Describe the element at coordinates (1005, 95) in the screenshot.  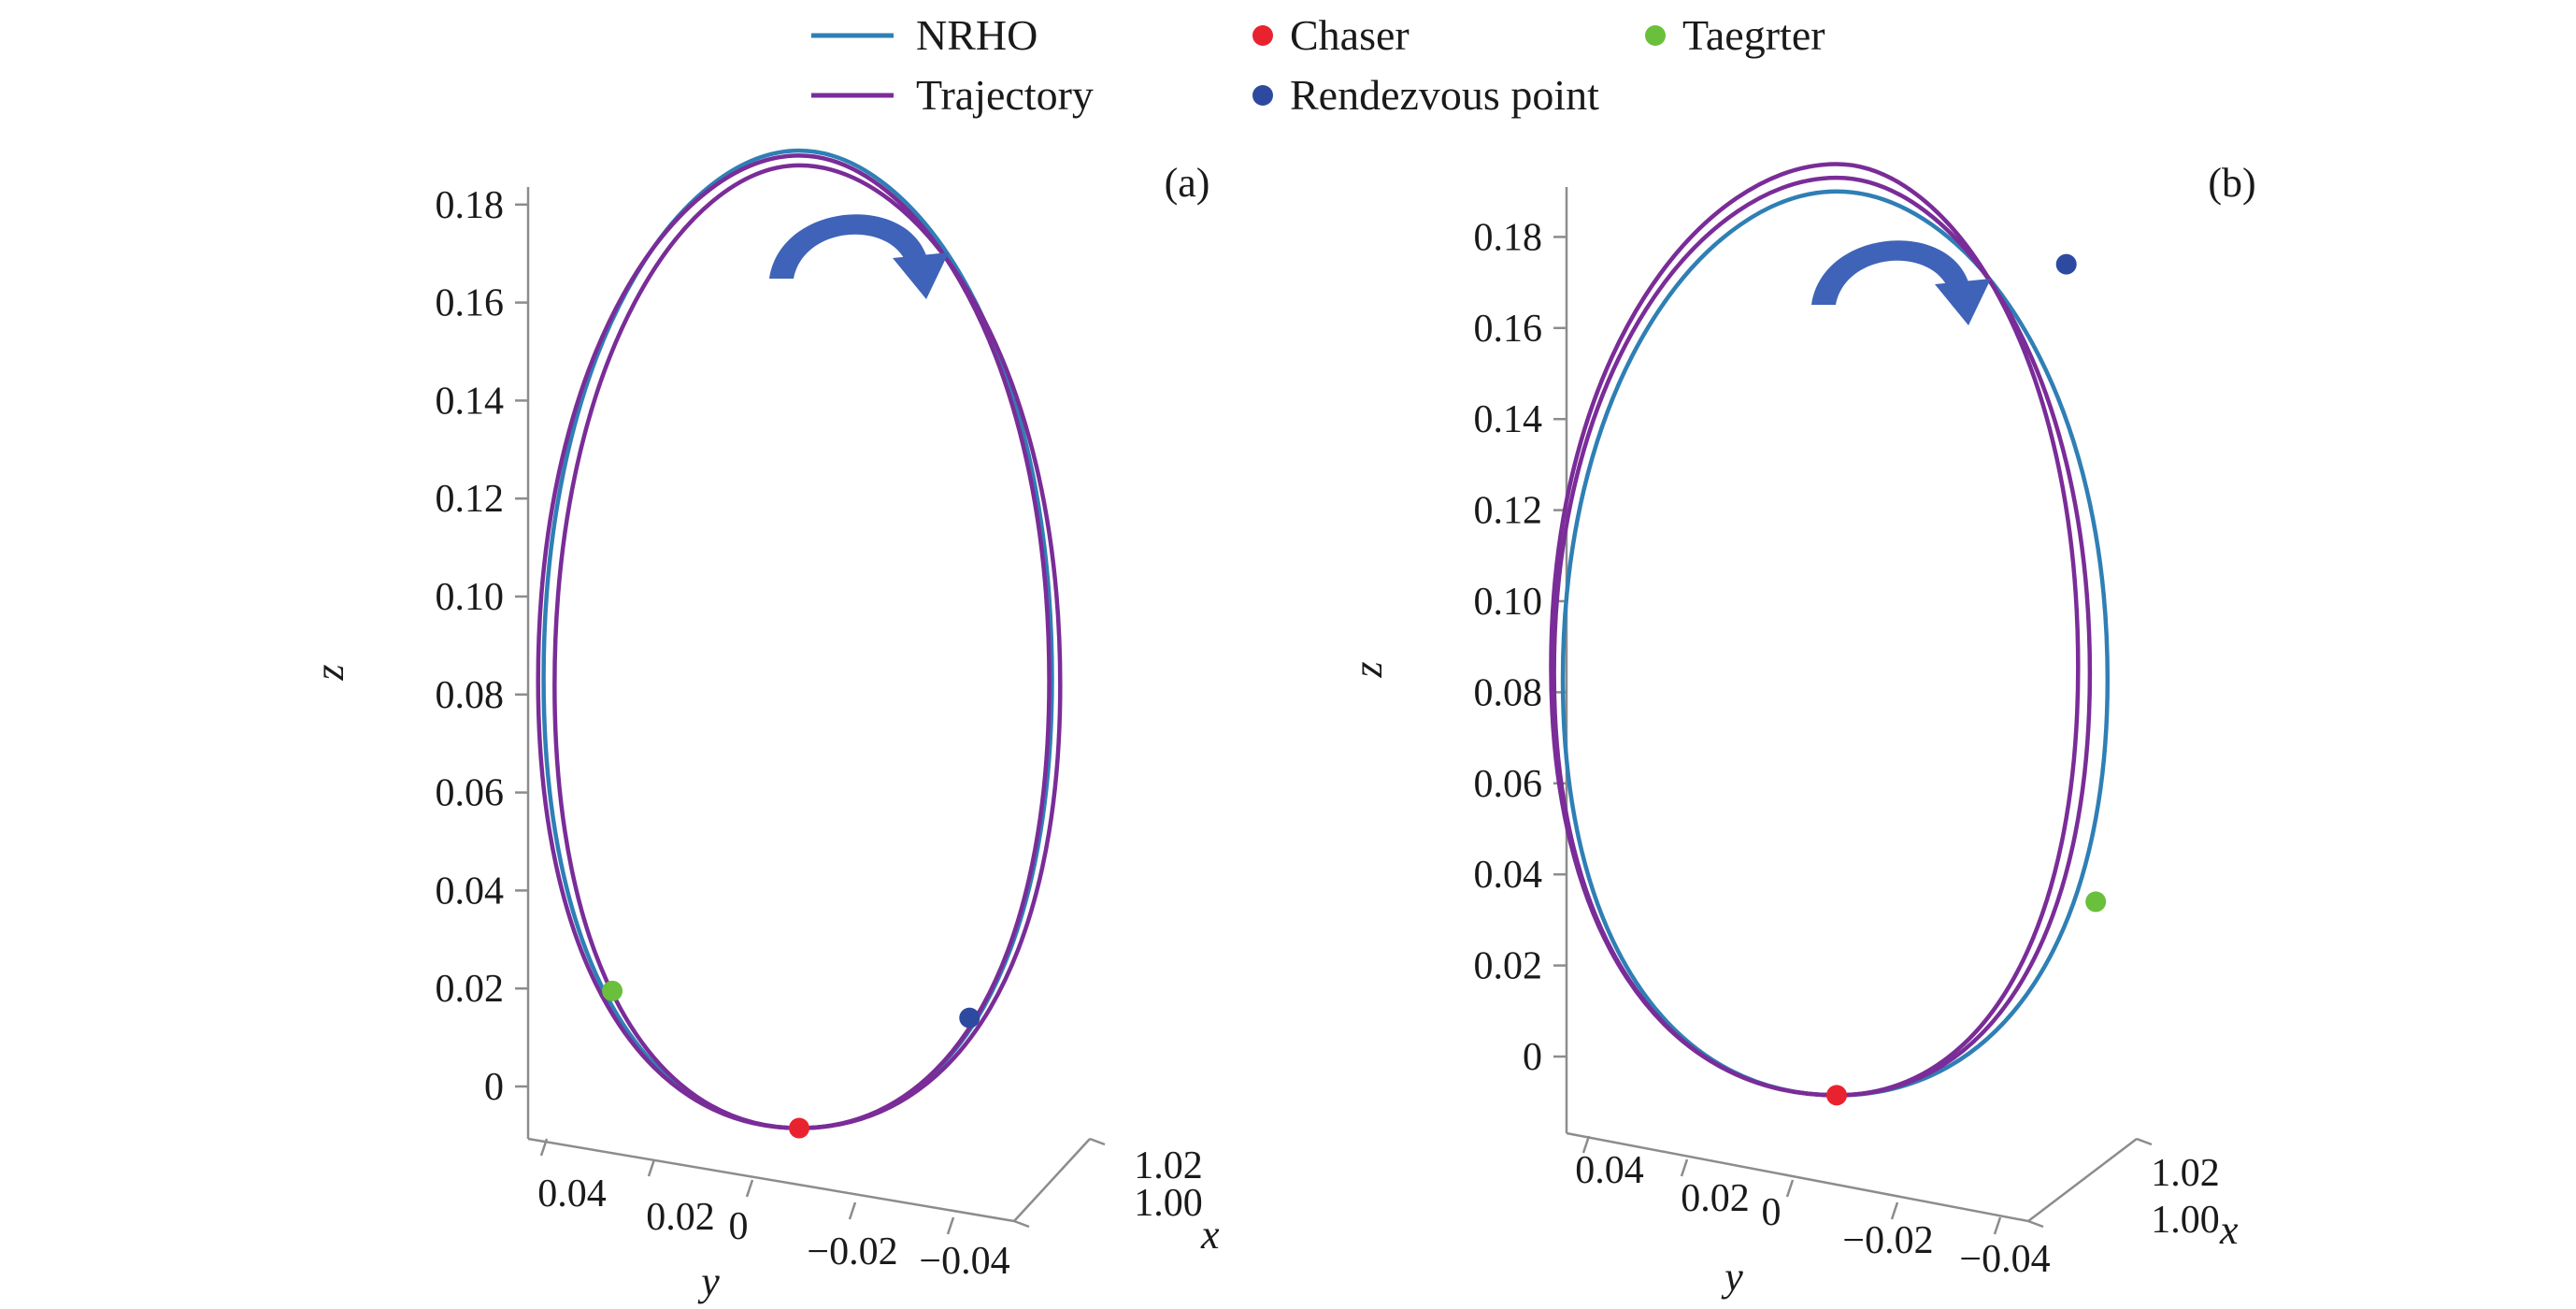
I see `legend-label-trajectory: Trajectory` at that location.